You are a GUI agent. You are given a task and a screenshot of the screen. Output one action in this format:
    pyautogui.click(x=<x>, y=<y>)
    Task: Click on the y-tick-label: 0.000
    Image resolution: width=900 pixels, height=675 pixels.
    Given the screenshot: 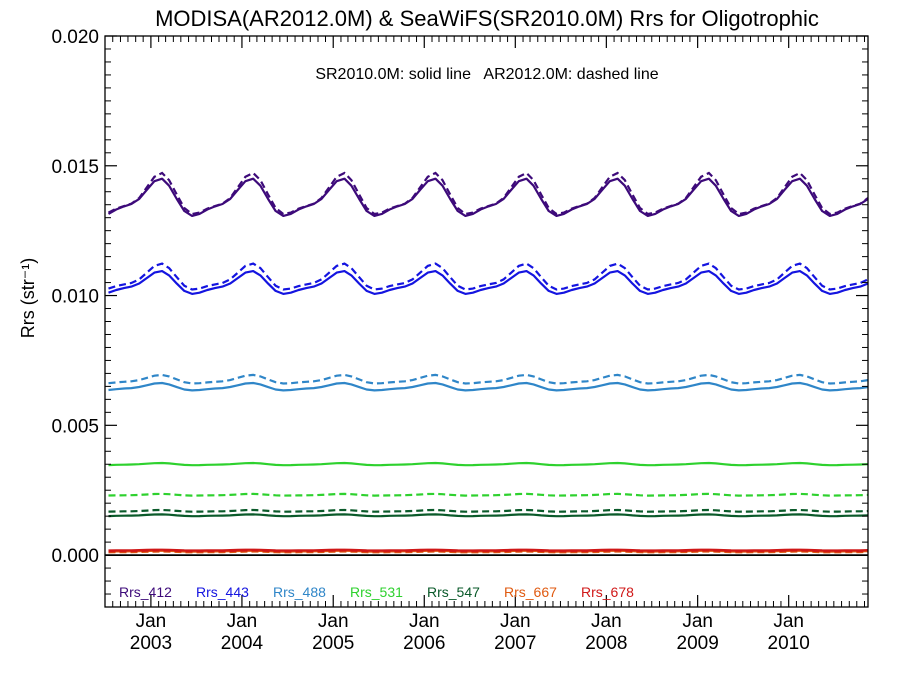 What is the action you would take?
    pyautogui.click(x=75, y=556)
    